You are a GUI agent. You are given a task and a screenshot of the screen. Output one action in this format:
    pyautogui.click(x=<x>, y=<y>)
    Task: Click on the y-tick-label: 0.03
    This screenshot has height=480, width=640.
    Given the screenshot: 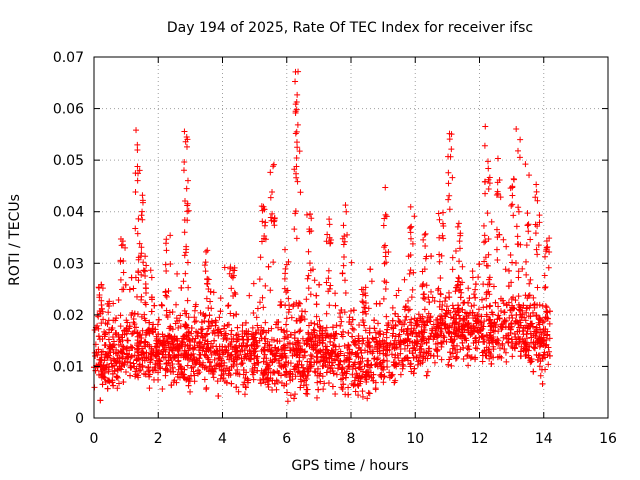 What is the action you would take?
    pyautogui.click(x=68, y=264)
    